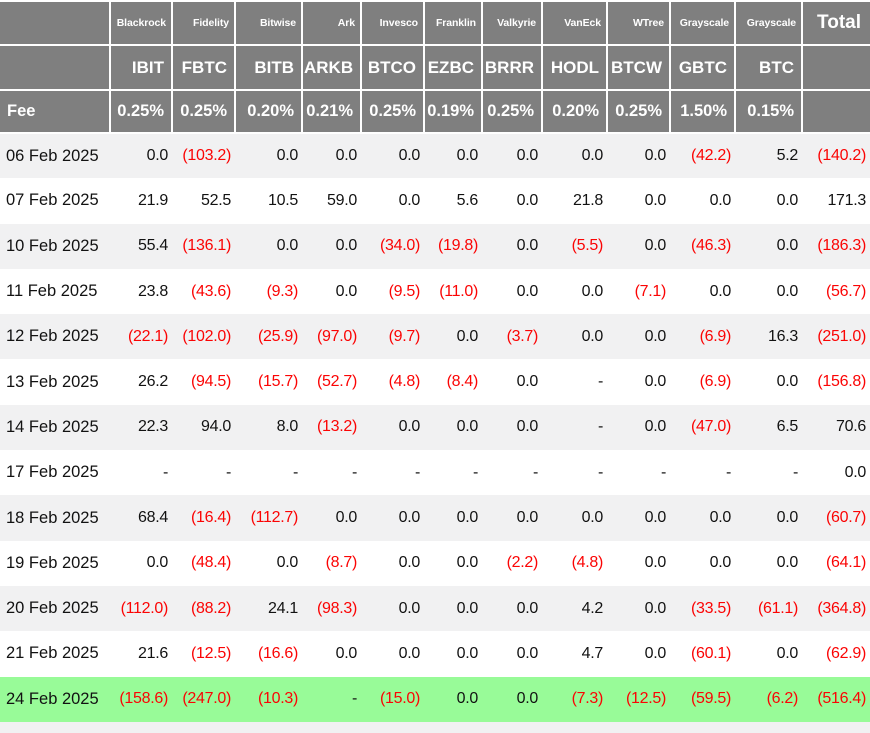 The width and height of the screenshot is (870, 733). I want to click on flow-value-cell: (59.5), so click(711, 699).